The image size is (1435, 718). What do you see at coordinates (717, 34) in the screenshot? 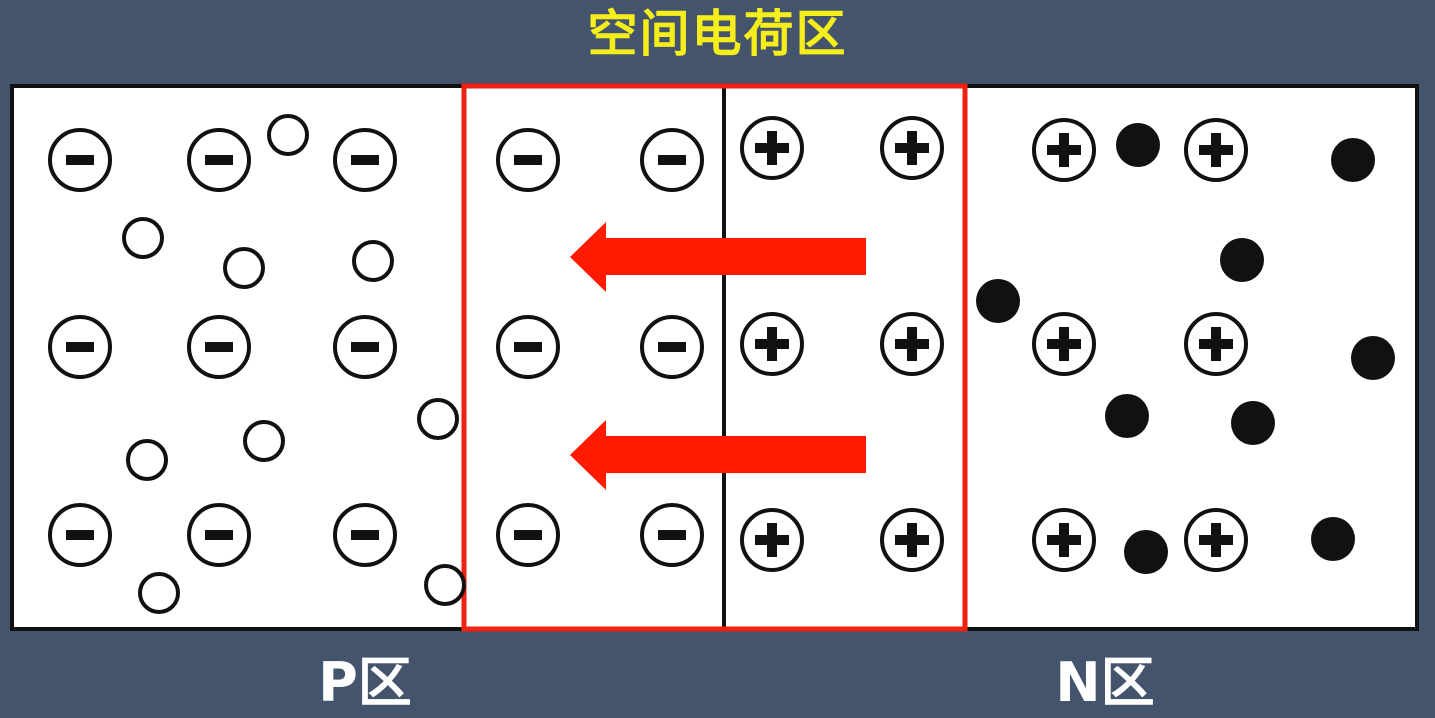
I see `space-charge-region-title: 空间电荷区` at bounding box center [717, 34].